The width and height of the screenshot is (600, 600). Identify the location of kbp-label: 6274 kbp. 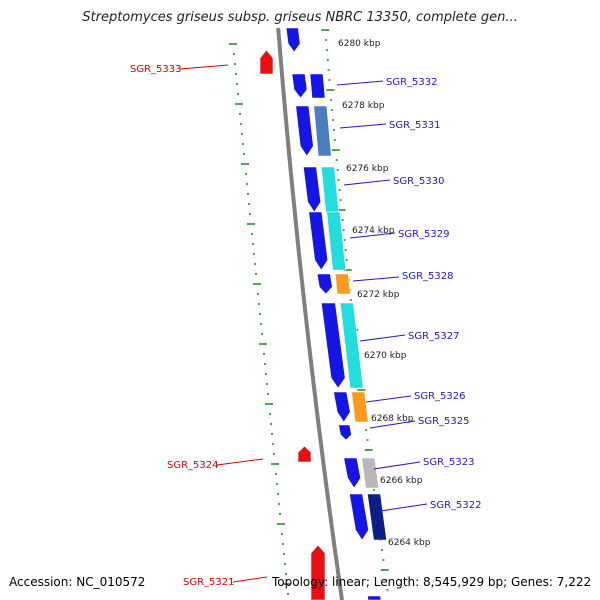
(373, 231).